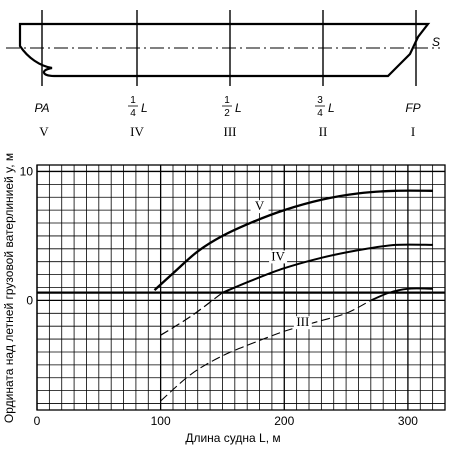 This screenshot has height=450, width=455. I want to click on station-three-quarter-den: 4, so click(320, 113).